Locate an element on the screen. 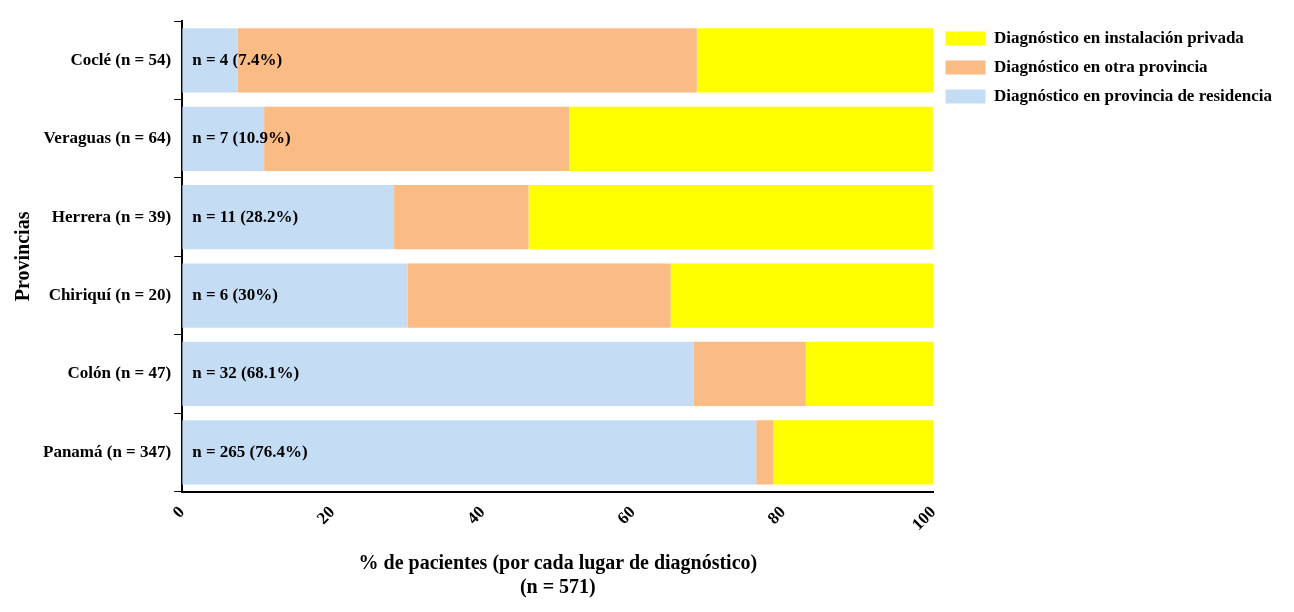 This screenshot has height=612, width=1294. x-tick-label: 20 is located at coordinates (325, 515).